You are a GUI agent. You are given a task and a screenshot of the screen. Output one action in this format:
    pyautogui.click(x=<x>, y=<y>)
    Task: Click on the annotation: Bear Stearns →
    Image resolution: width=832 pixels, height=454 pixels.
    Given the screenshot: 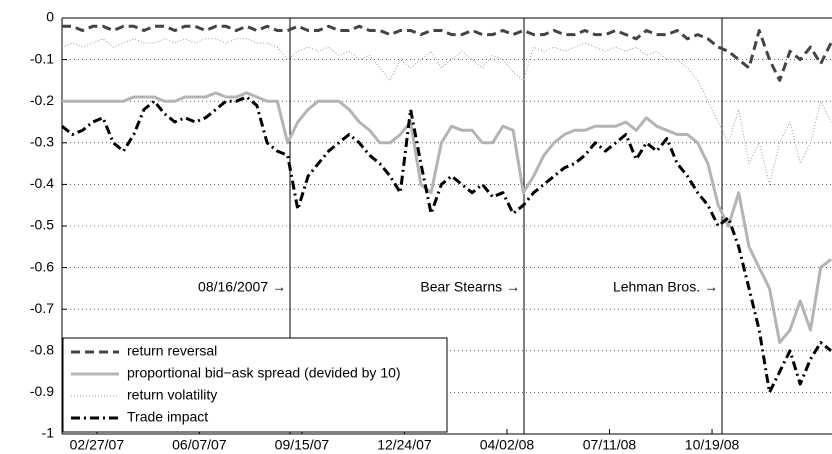 What is the action you would take?
    pyautogui.click(x=470, y=287)
    